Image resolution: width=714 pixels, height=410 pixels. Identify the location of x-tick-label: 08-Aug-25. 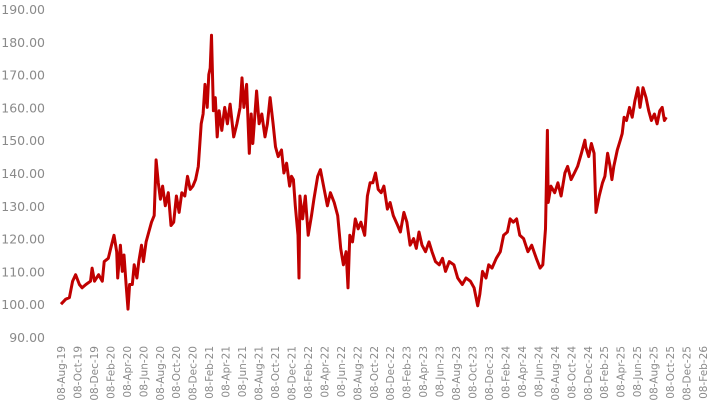
(655, 373).